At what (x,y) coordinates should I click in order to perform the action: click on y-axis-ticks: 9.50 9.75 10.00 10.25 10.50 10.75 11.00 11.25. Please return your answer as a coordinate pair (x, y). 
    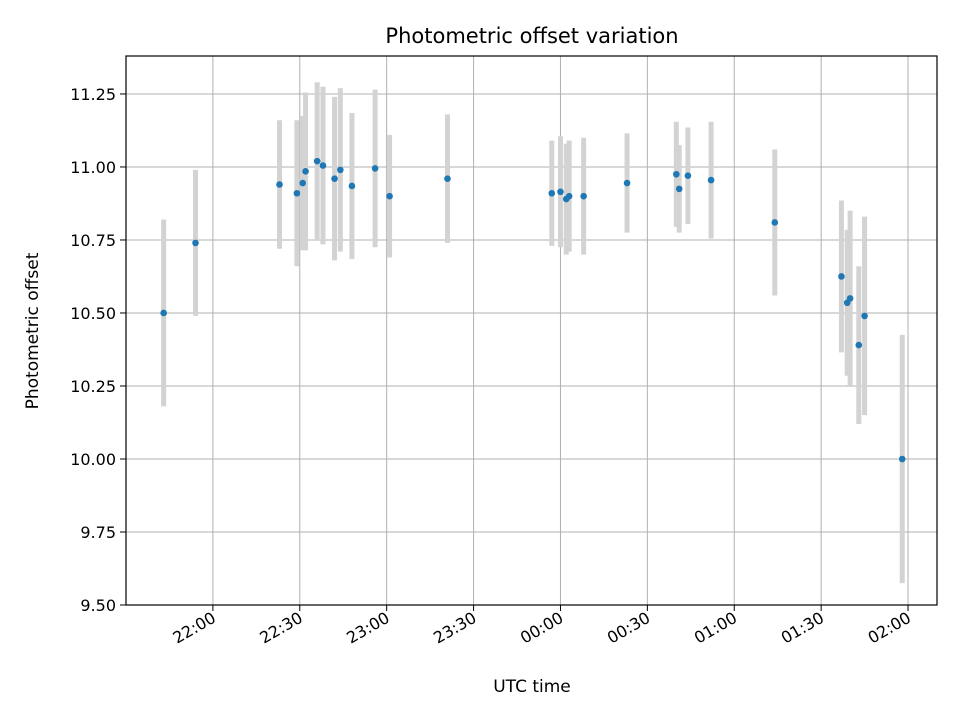
    Looking at the image, I should click on (98, 350).